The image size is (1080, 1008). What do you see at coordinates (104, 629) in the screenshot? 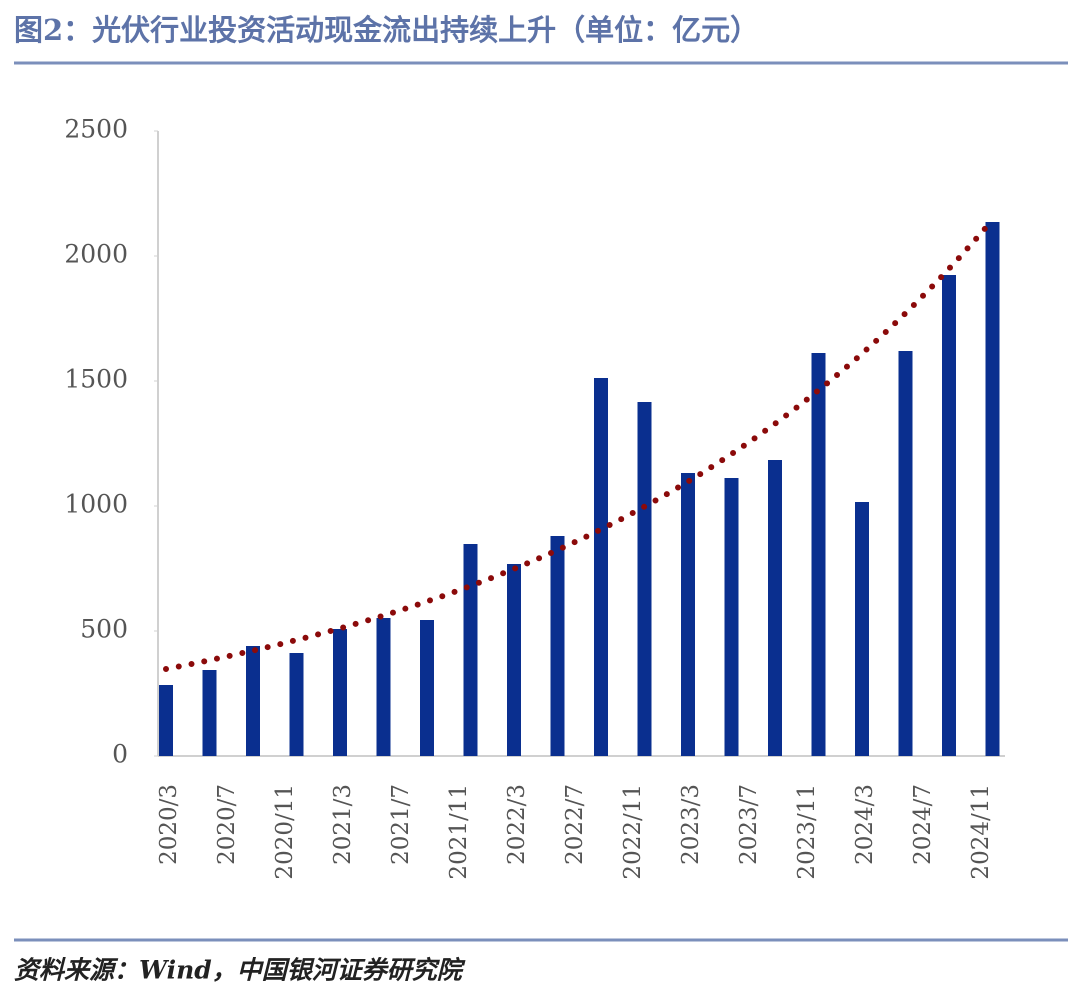
I see `y-tick-label: 500` at bounding box center [104, 629].